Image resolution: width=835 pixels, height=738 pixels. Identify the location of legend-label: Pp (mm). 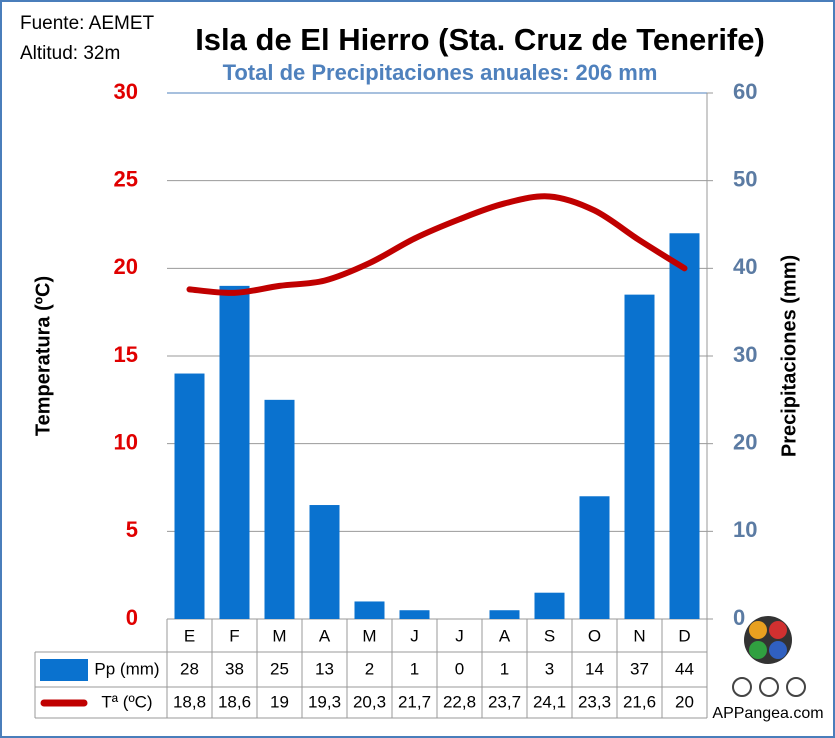
(126, 668).